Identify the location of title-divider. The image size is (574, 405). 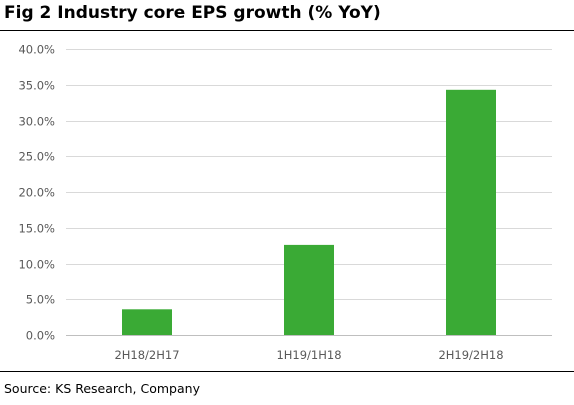
(287, 30).